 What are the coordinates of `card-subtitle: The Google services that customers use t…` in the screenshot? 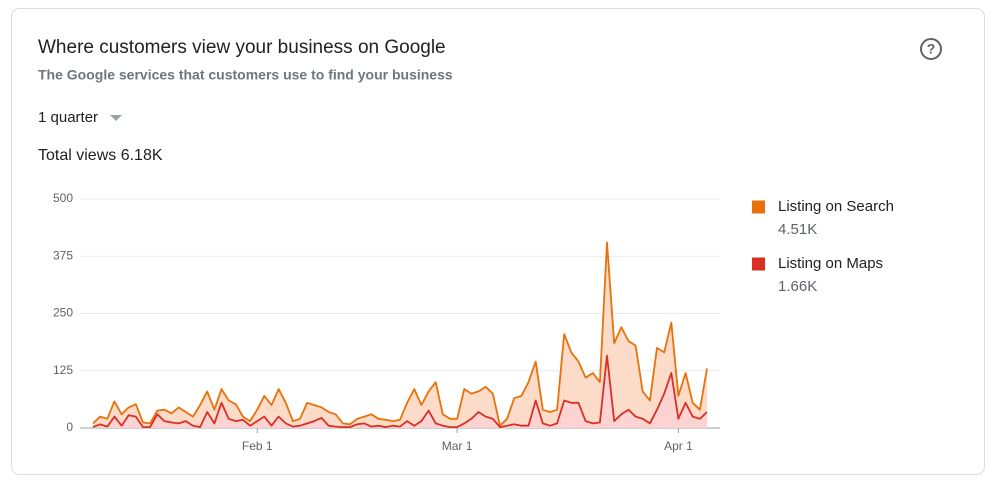 It's located at (245, 75).